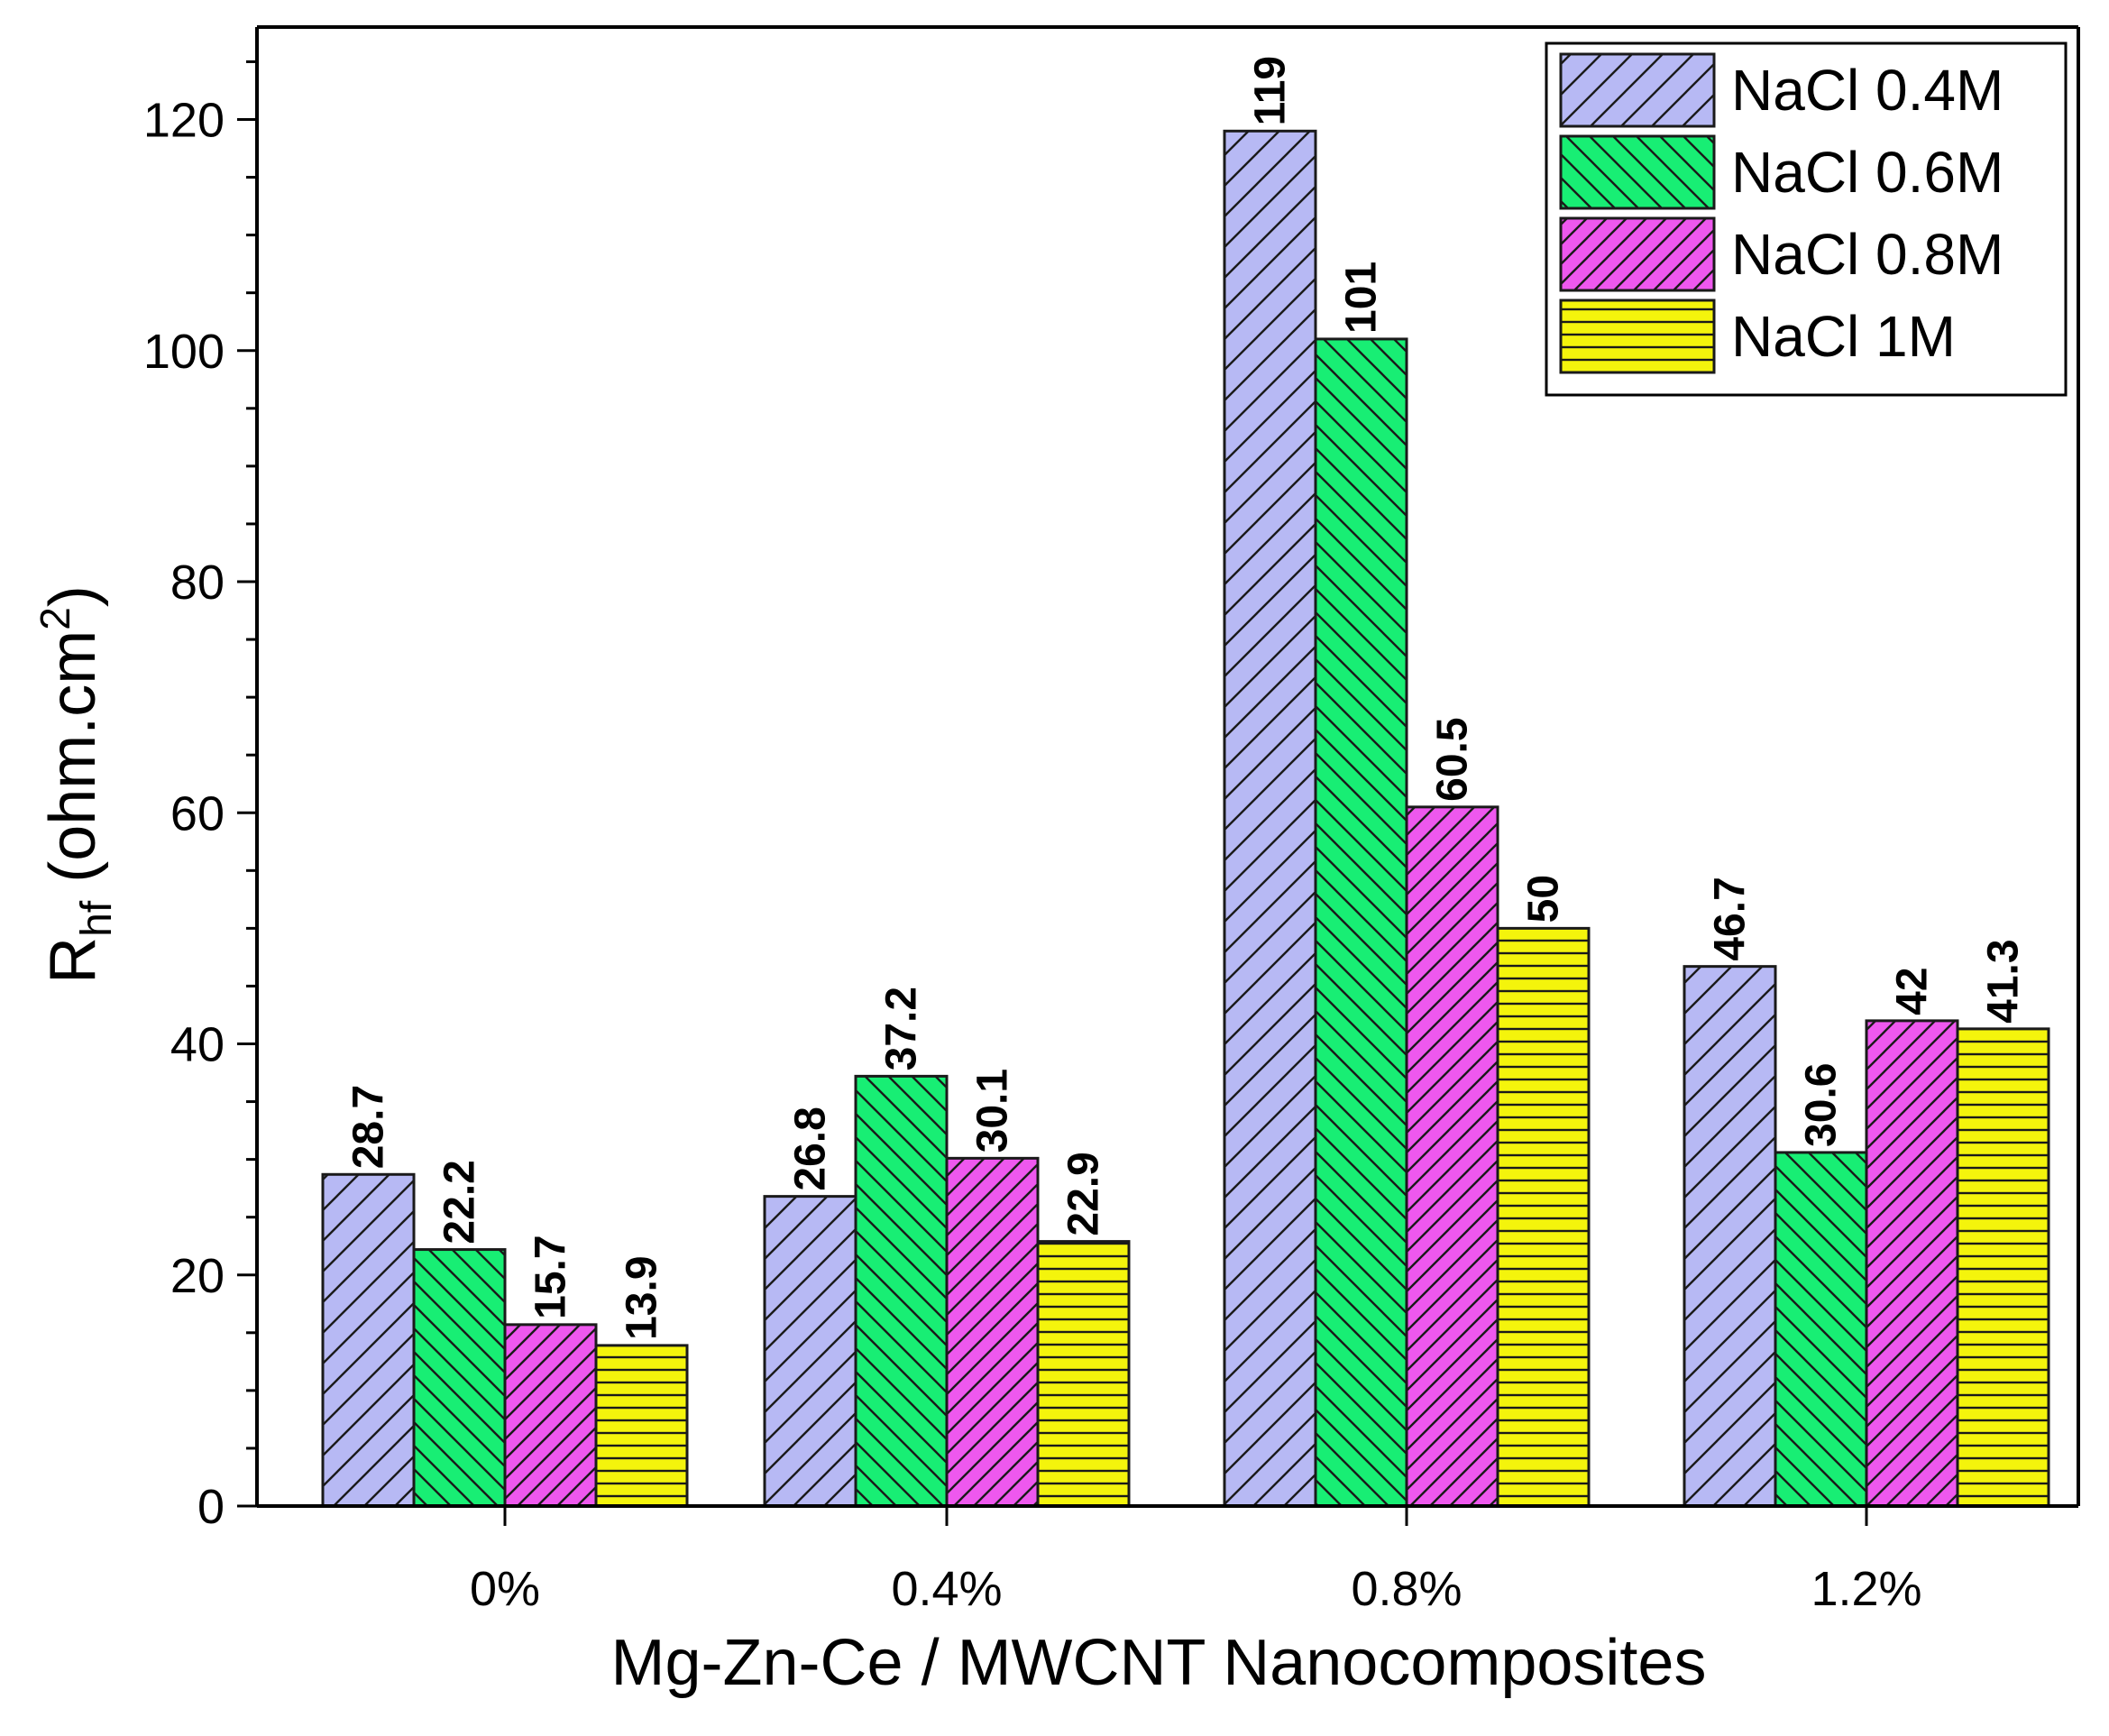 The width and height of the screenshot is (2109, 1736). I want to click on data-label: 60.5, so click(1453, 759).